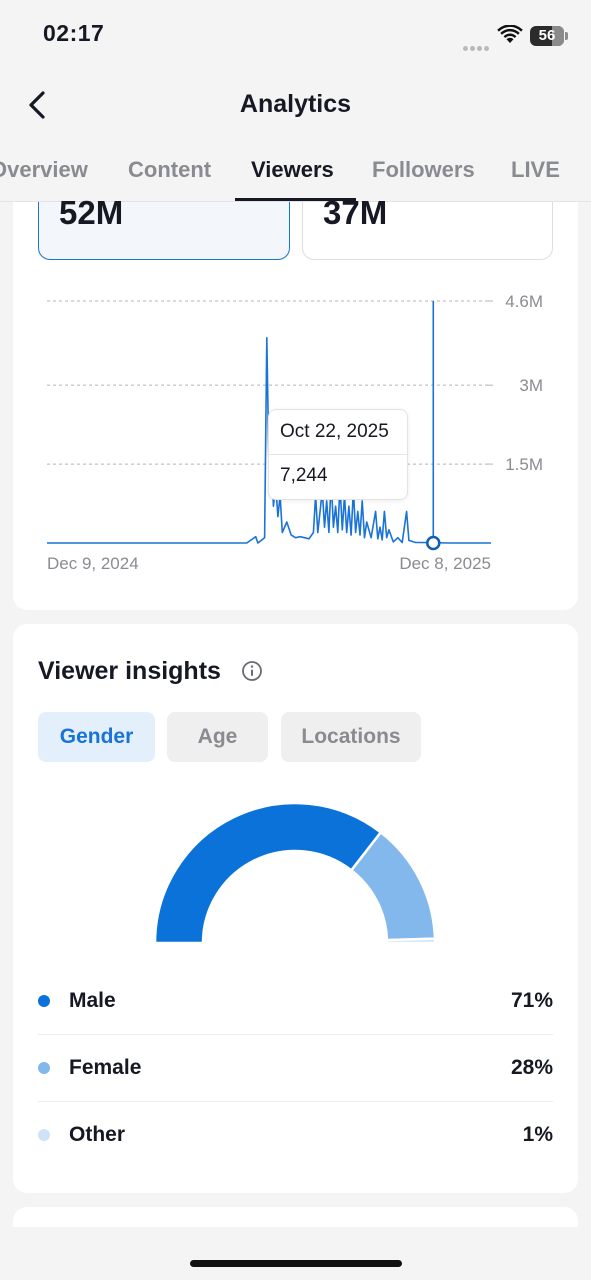  I want to click on home-indicator, so click(296, 1263).